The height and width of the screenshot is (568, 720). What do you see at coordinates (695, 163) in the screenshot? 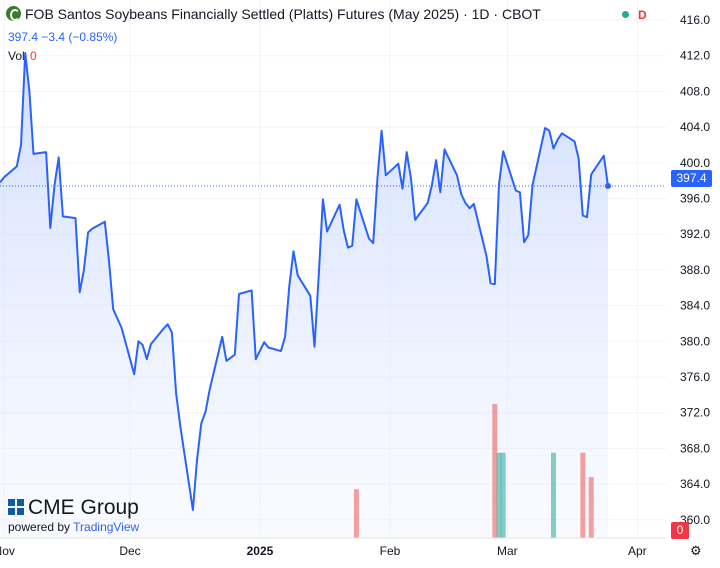
I see `y-tick-label: 400.0` at bounding box center [695, 163].